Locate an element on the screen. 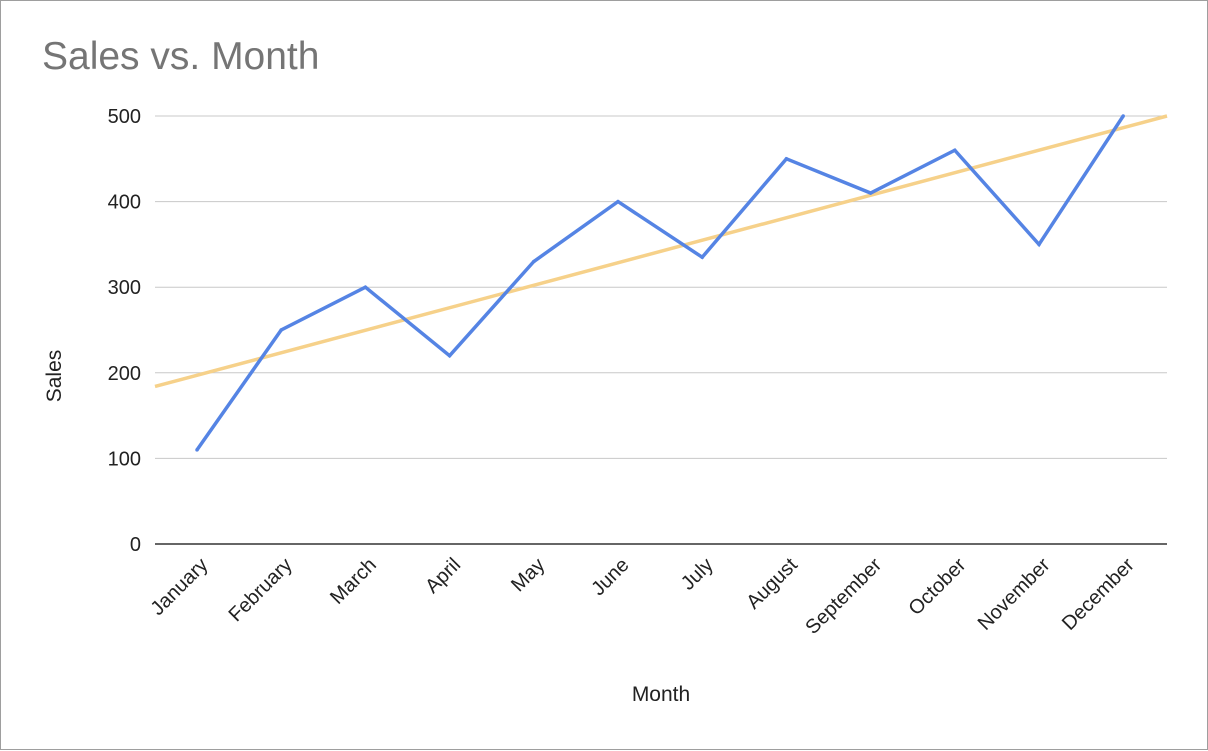 Image resolution: width=1208 pixels, height=751 pixels. y-tick-label: 0 is located at coordinates (135, 545).